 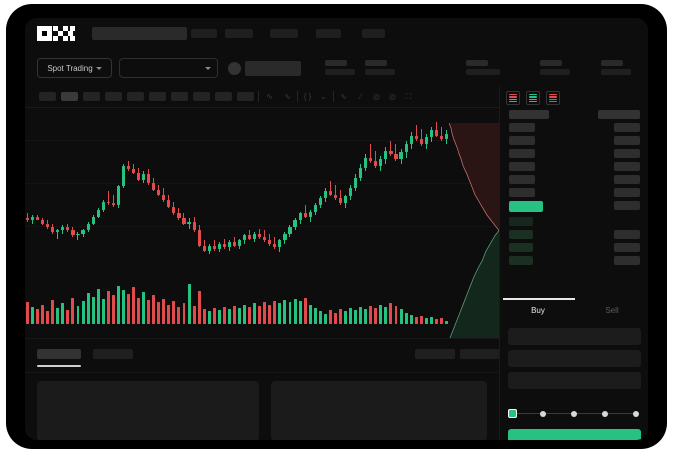 What do you see at coordinates (287, 96) in the screenshot?
I see `compare-icon: ∿` at bounding box center [287, 96].